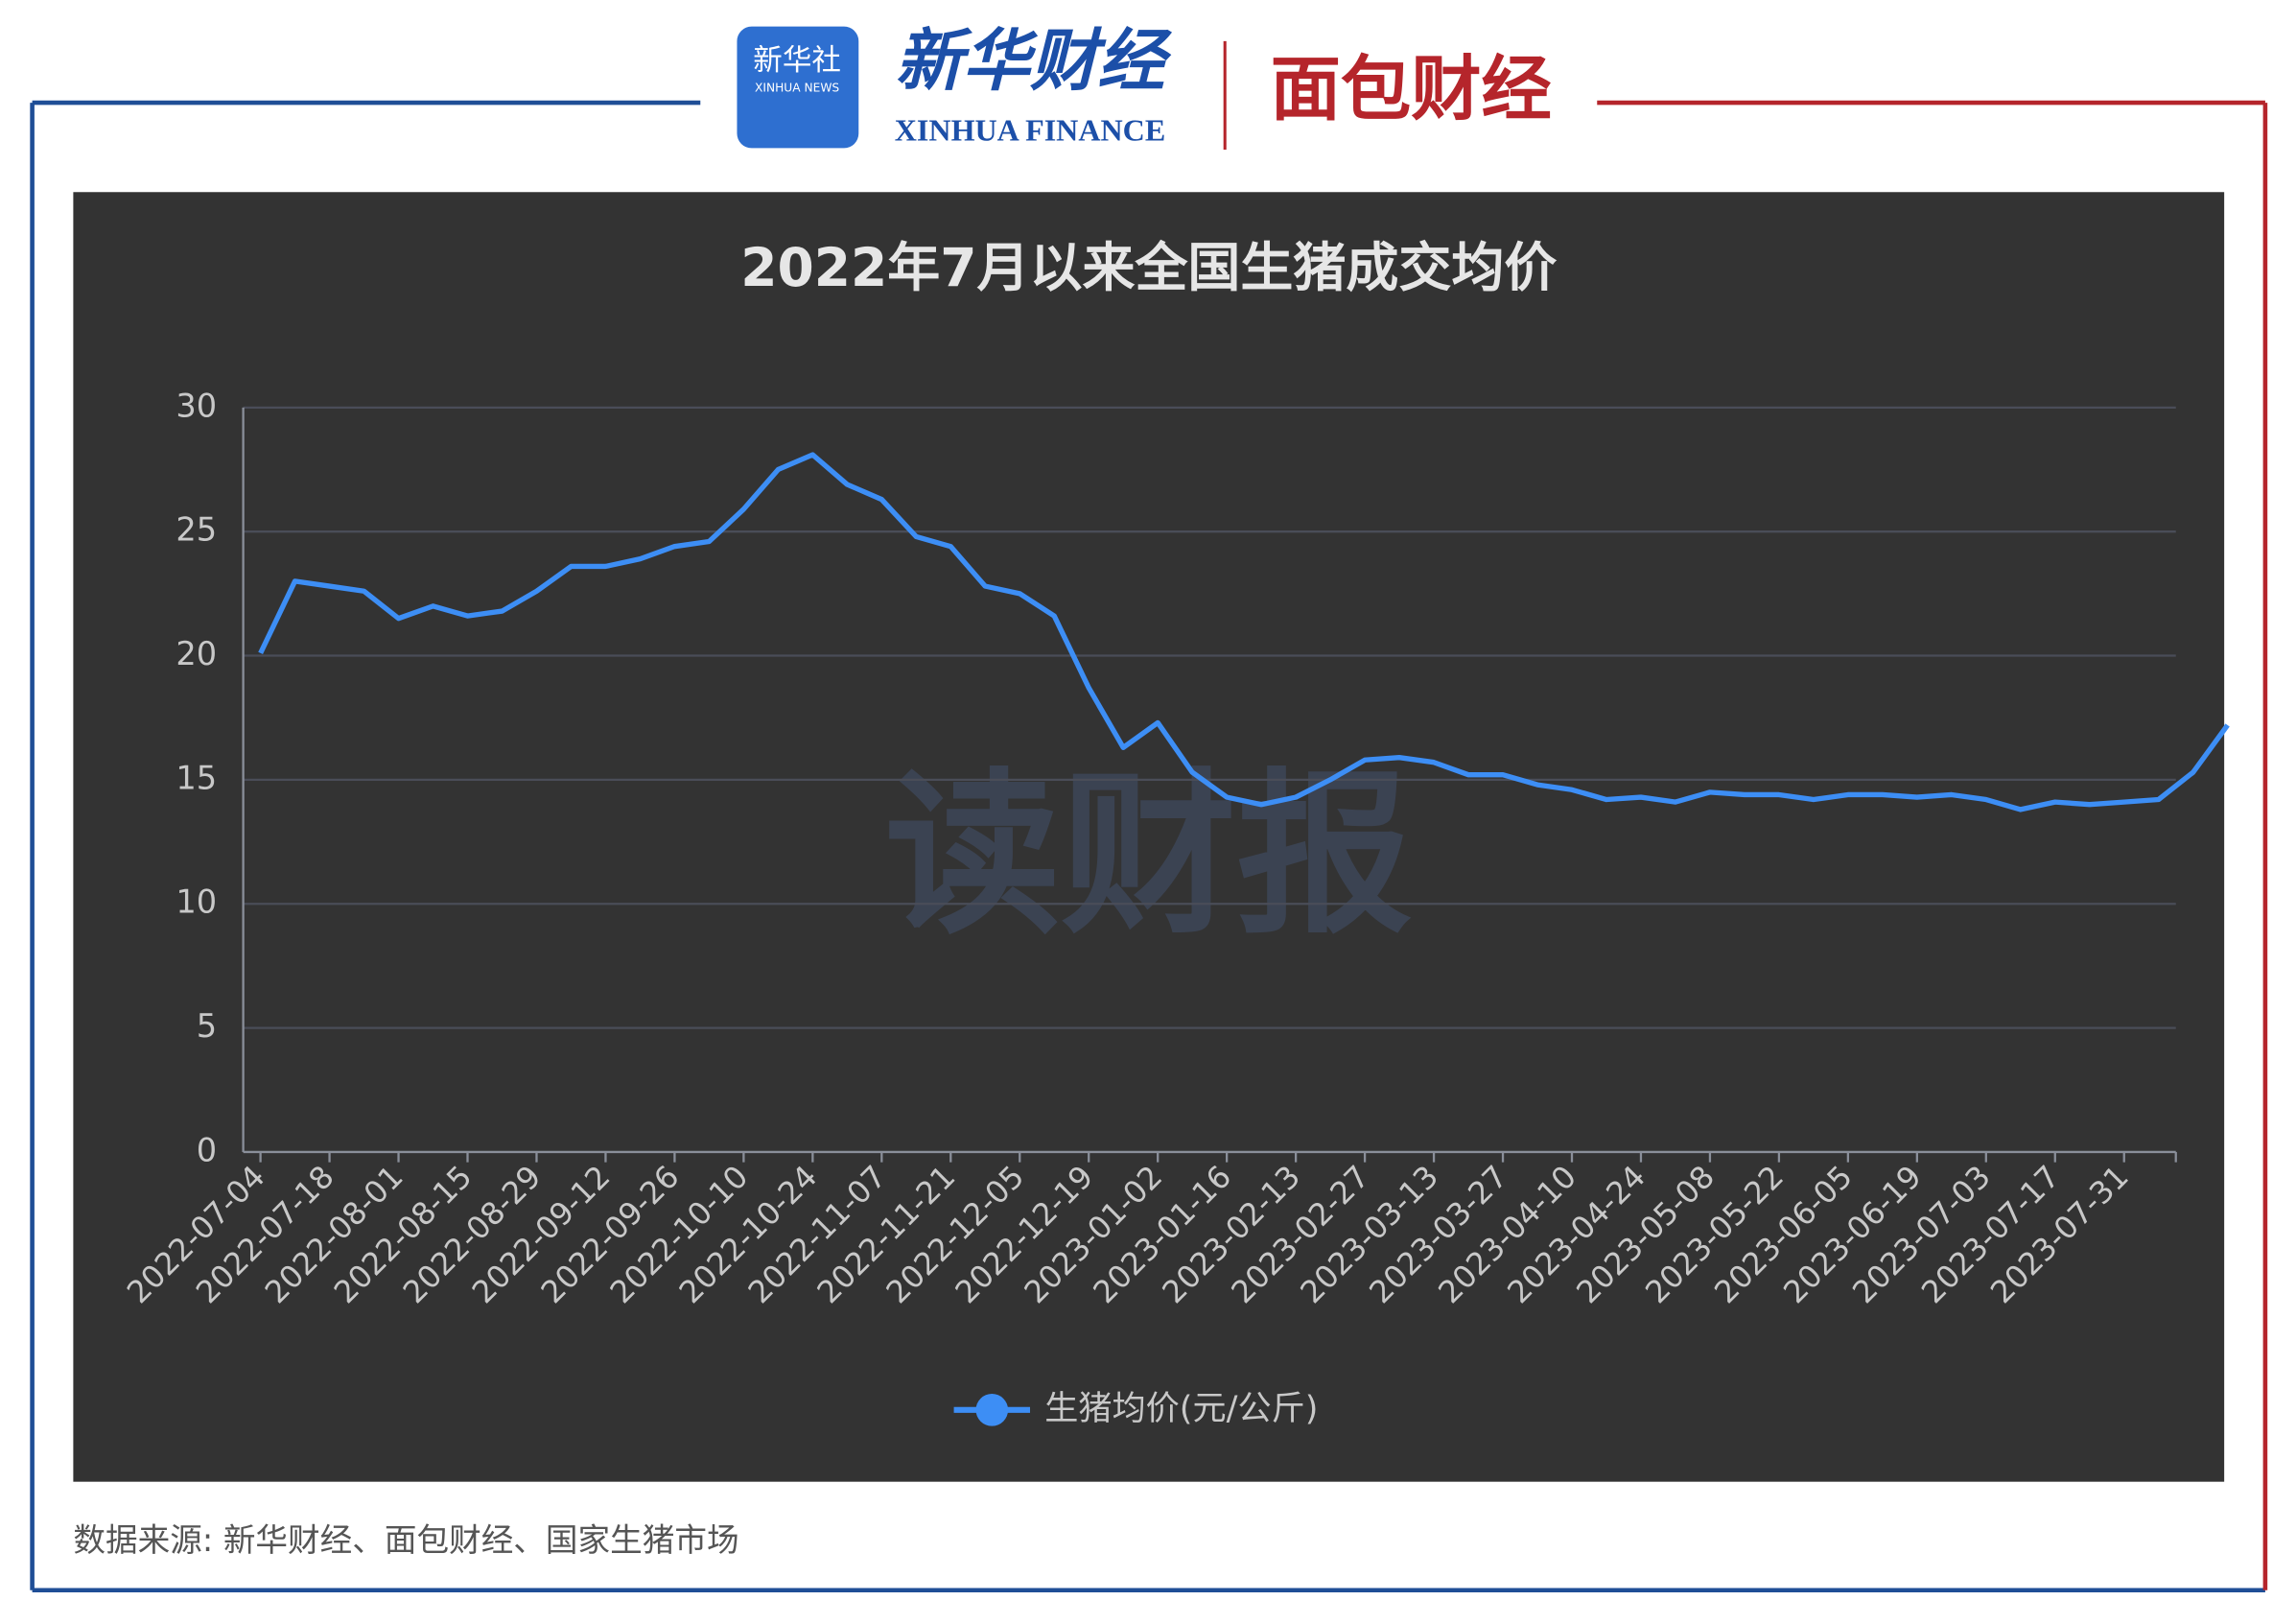  What do you see at coordinates (196, 653) in the screenshot?
I see `y-tick-label: 20` at bounding box center [196, 653].